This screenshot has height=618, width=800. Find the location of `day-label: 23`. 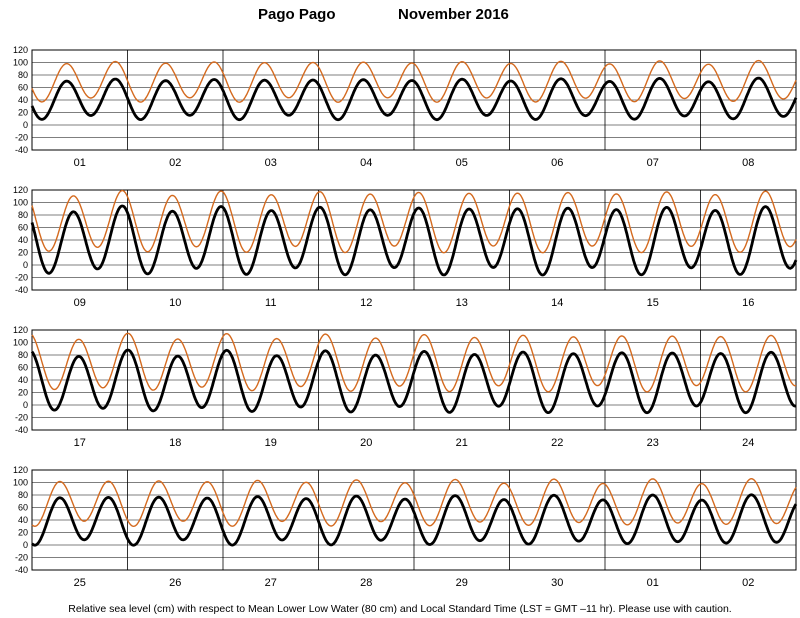

day-label: 23 is located at coordinates (653, 443).